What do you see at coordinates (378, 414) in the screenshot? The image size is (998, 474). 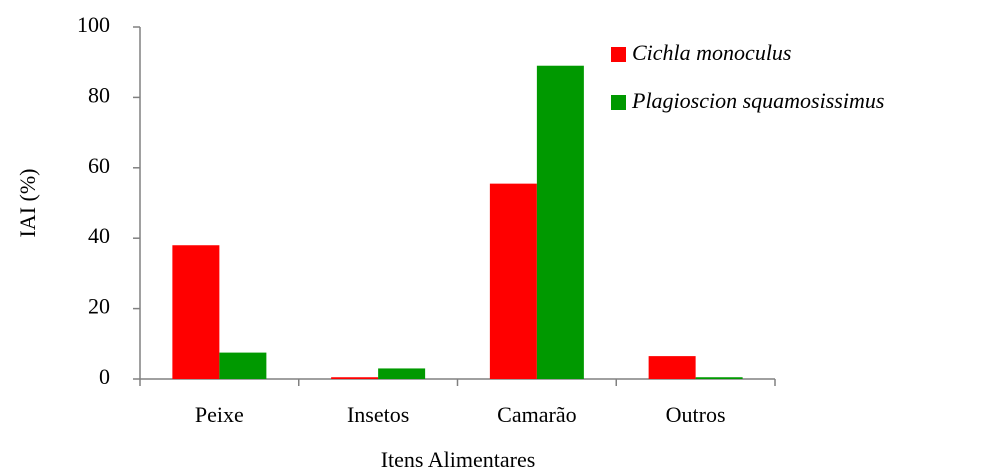 I see `x-tick-label: Insetos` at bounding box center [378, 414].